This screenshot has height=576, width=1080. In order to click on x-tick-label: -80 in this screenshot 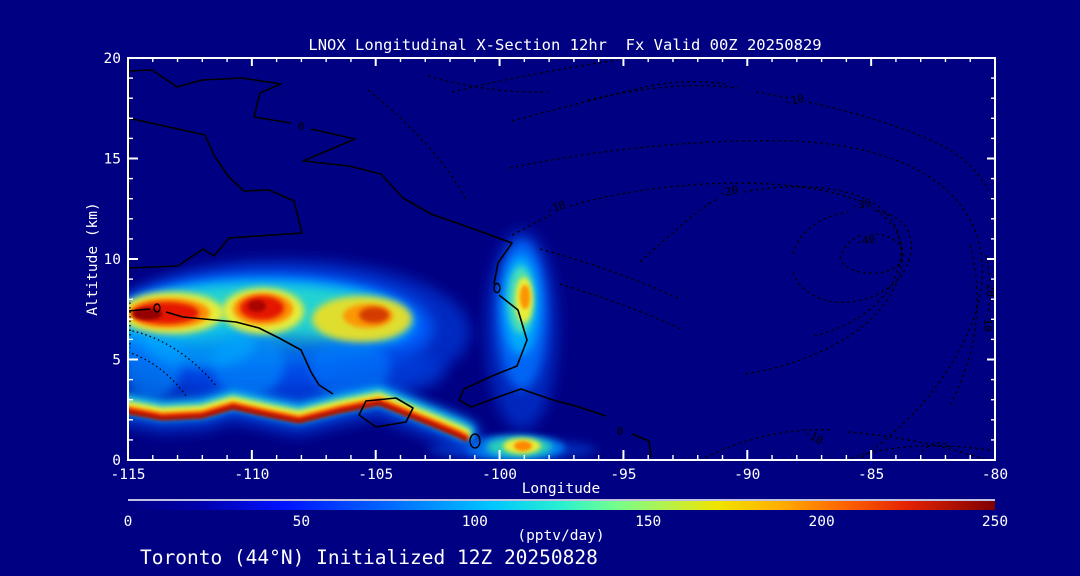, I will do `click(995, 475)`.